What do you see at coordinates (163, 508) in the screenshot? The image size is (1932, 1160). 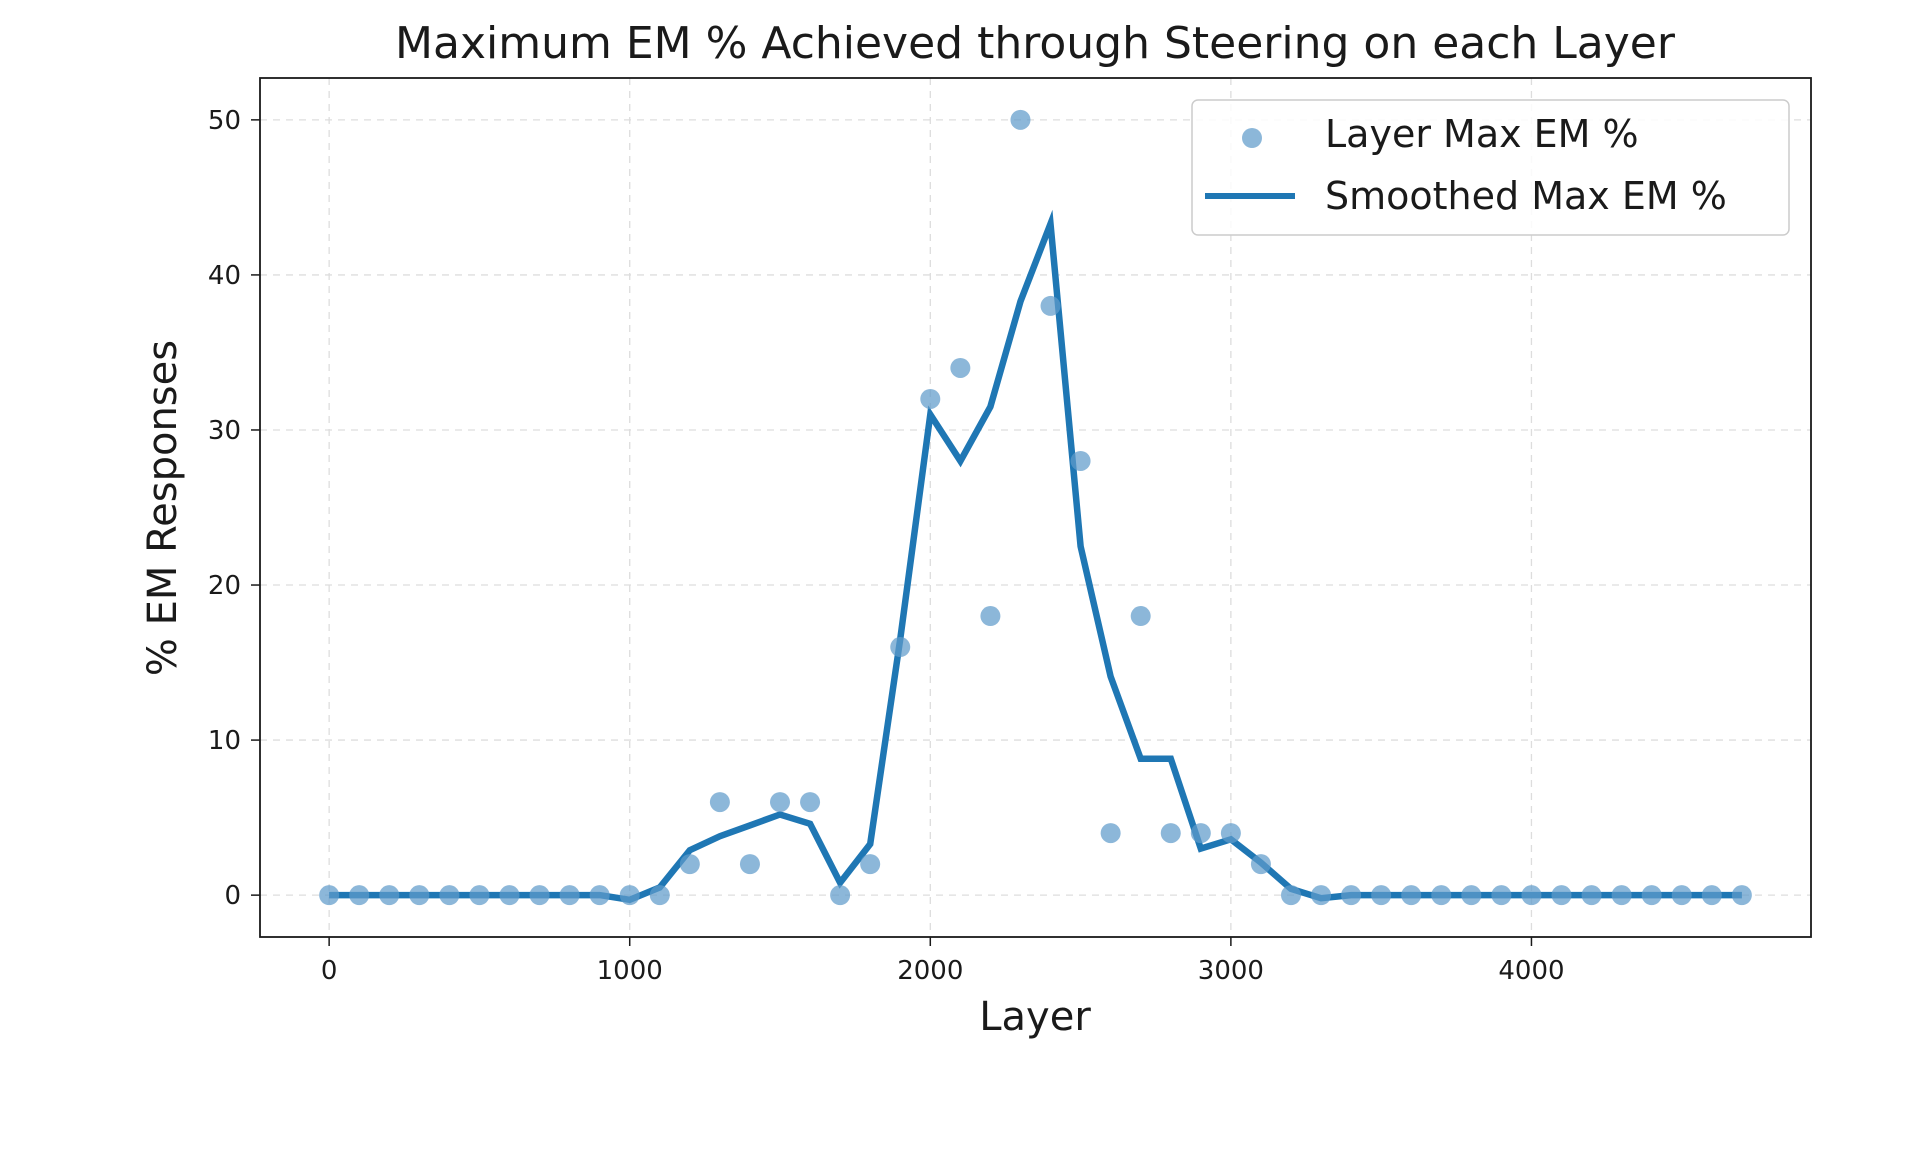 I see `y-axis-label: % EM Responses` at bounding box center [163, 508].